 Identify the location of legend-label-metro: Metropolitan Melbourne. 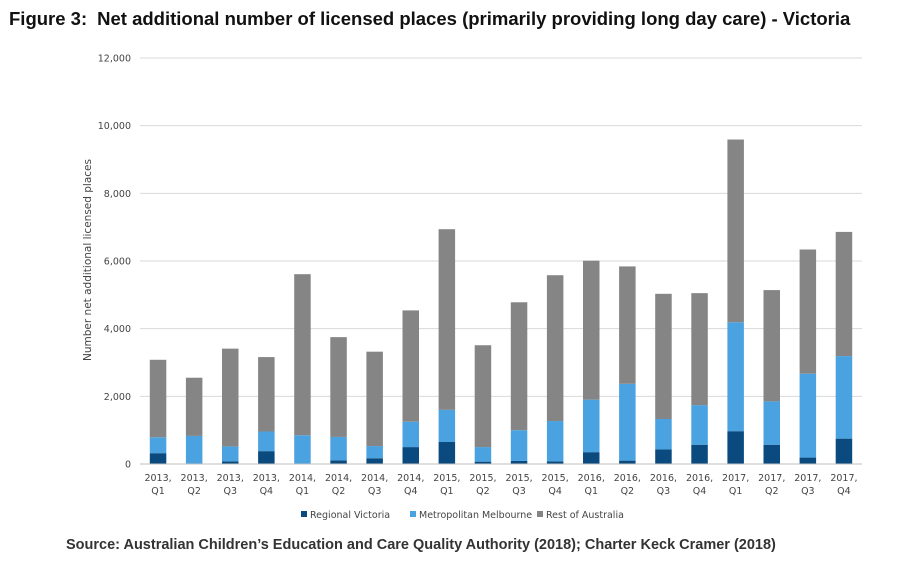
(475, 515).